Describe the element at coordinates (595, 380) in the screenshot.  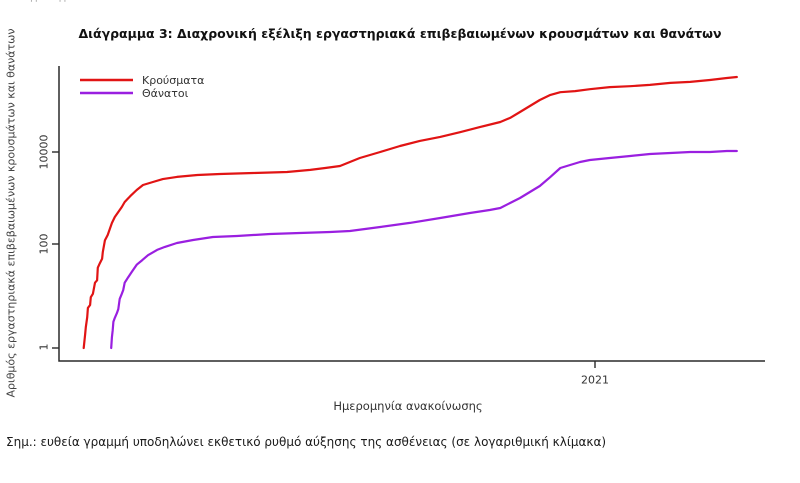
I see `x-tick-label-2021: 2021` at that location.